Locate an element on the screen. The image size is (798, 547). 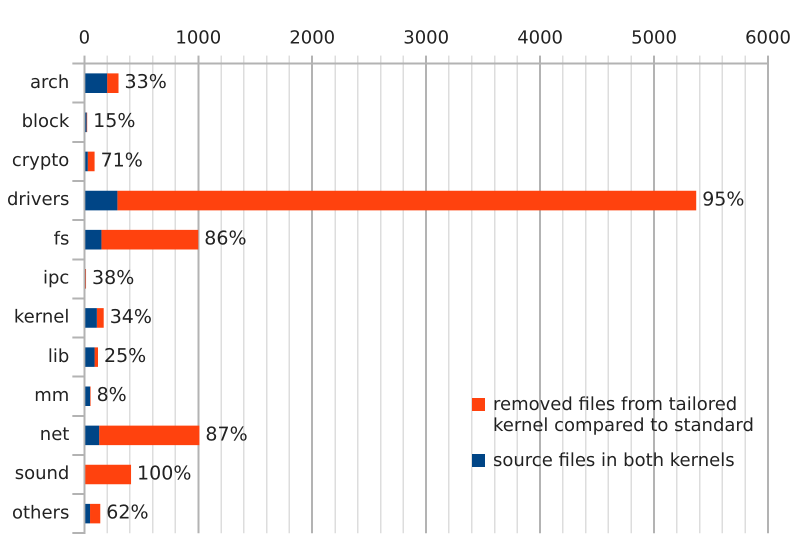
annotation: 87% is located at coordinates (226, 434).